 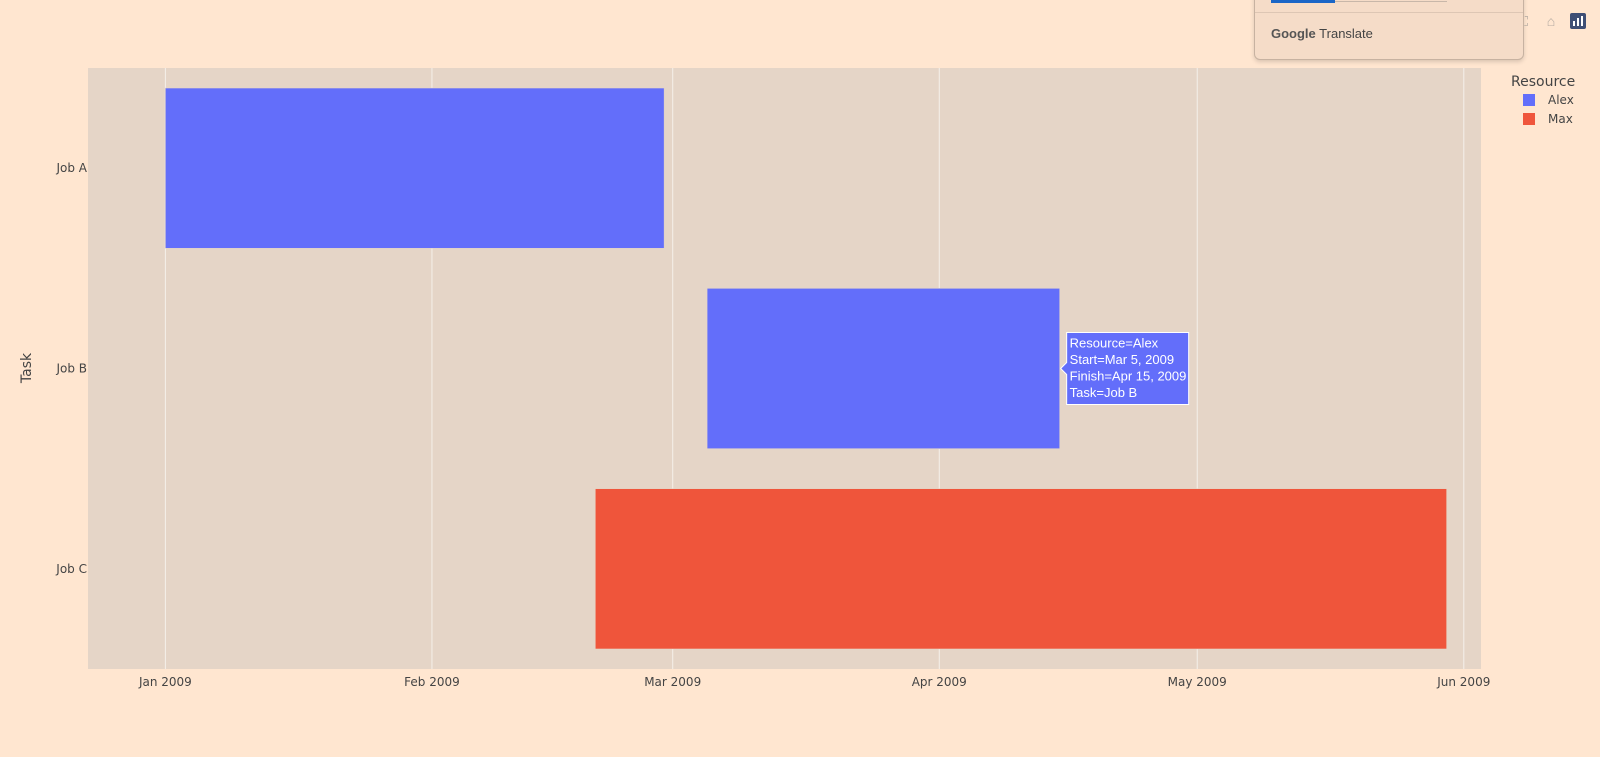 I want to click on brand-translate: Translate, so click(x=1346, y=33).